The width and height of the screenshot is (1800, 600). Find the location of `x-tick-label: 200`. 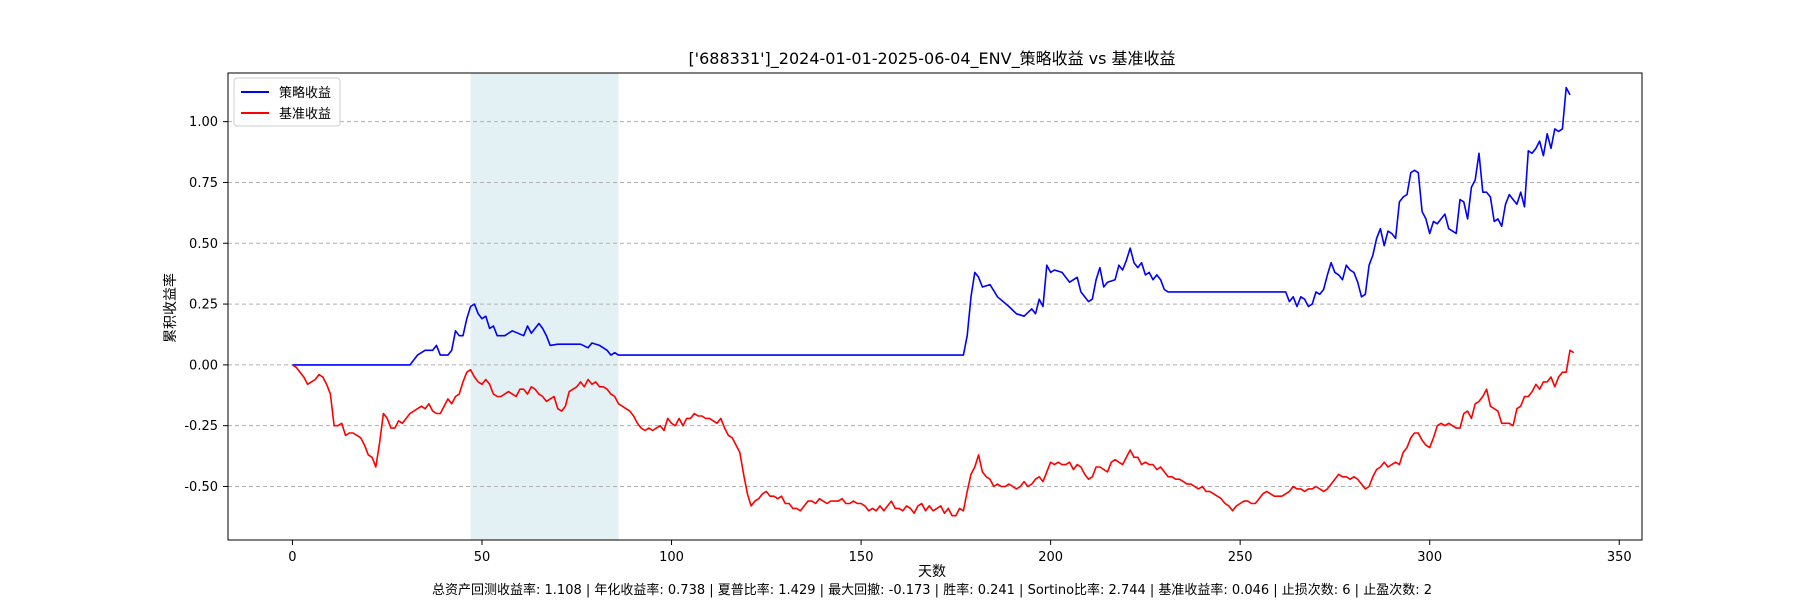

x-tick-label: 200 is located at coordinates (1050, 557).